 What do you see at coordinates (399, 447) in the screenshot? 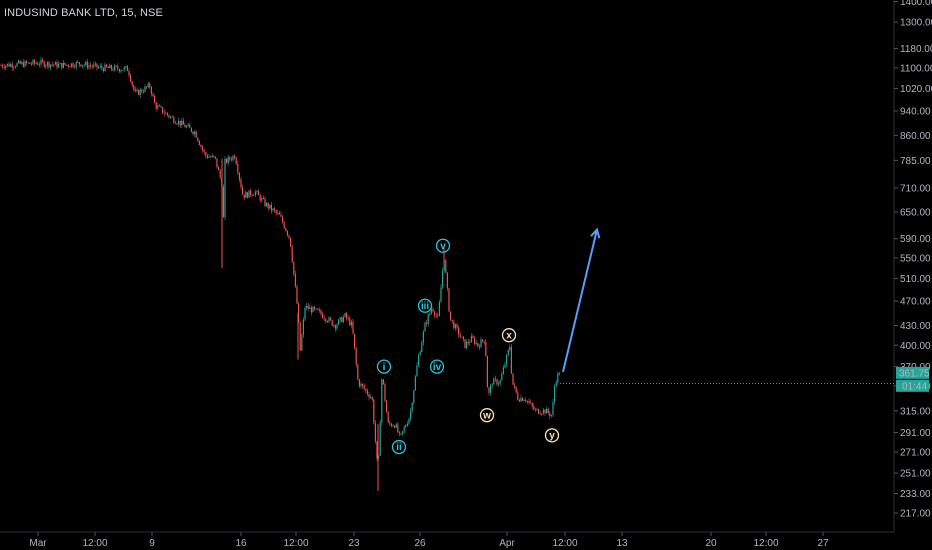
I see `wave-label-ii: ii` at bounding box center [399, 447].